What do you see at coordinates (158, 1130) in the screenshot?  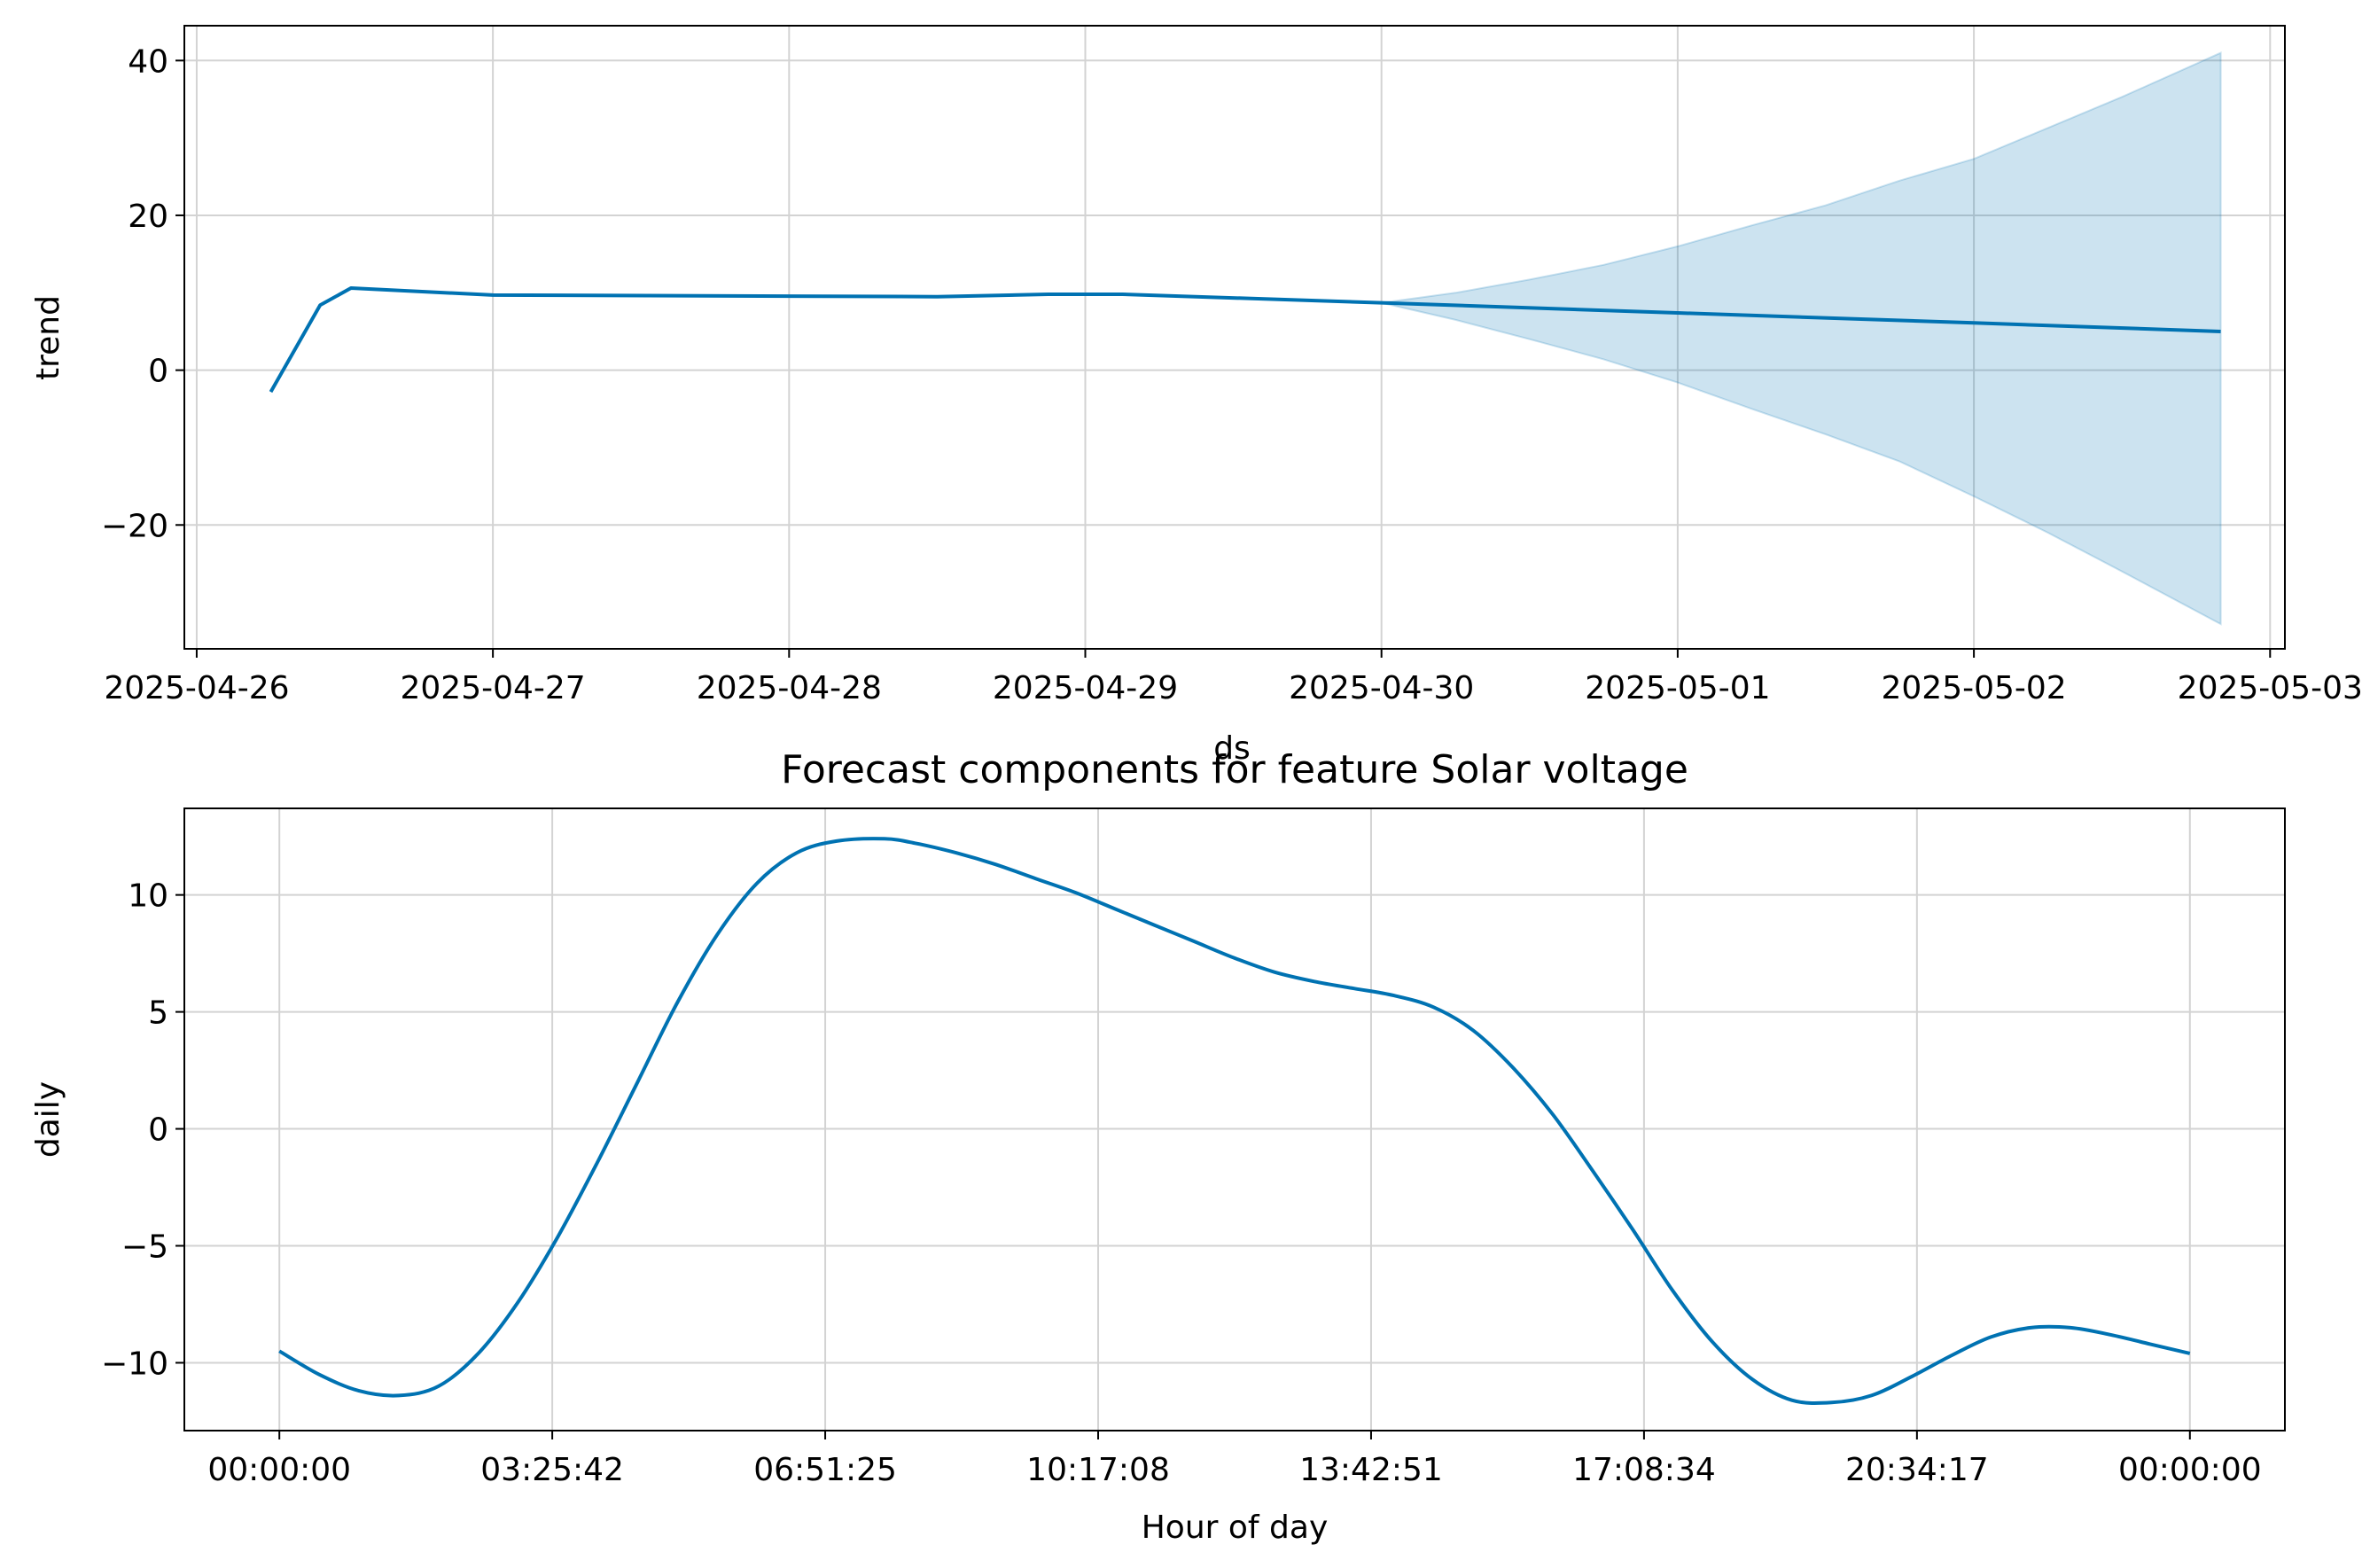 I see `daily-y-tick-label: 0` at bounding box center [158, 1130].